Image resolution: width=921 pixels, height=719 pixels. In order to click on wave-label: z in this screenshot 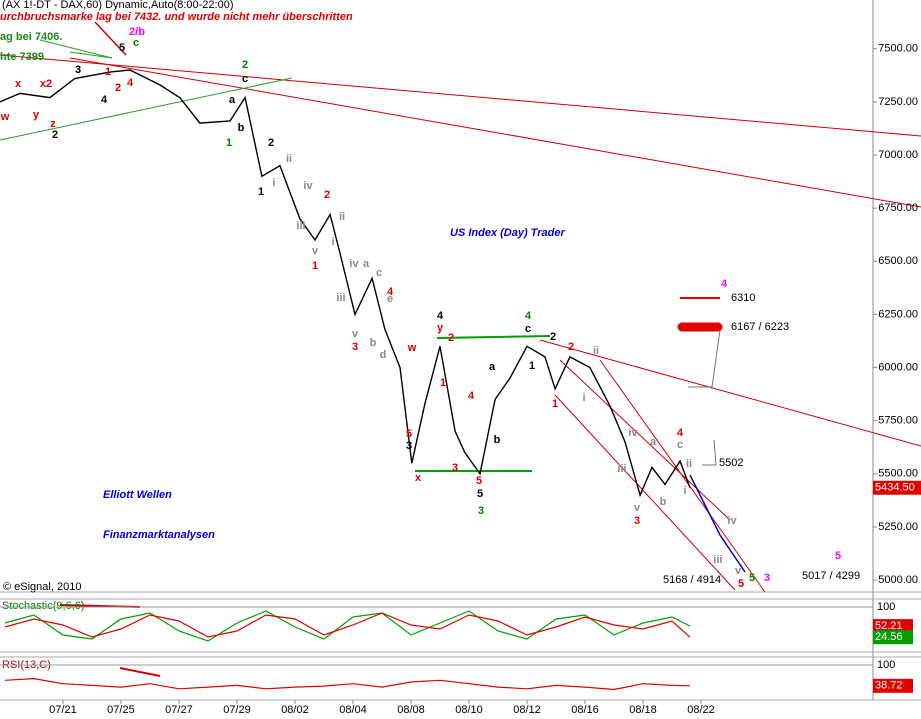, I will do `click(53, 124)`.